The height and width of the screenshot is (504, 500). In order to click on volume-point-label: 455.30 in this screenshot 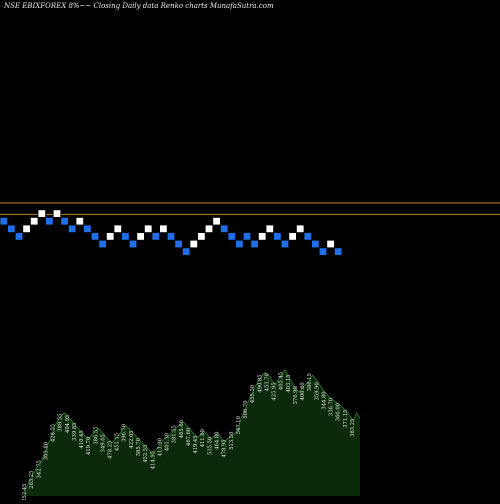, I will do `click(253, 394)`.